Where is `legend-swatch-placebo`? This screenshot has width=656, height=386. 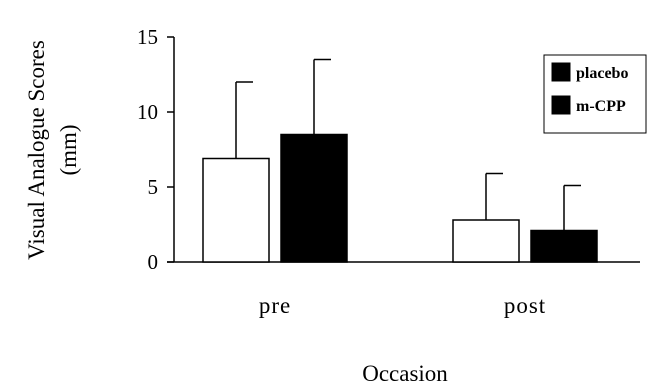
legend-swatch-placebo is located at coordinates (561, 72).